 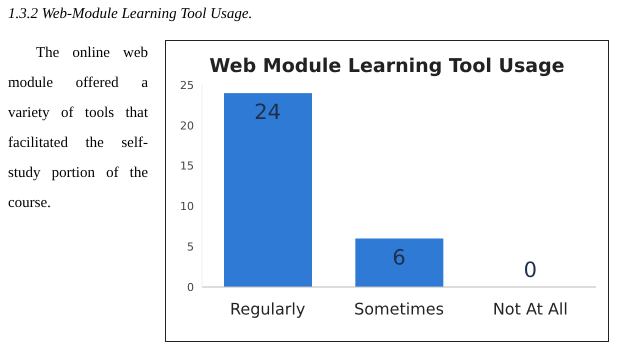 I want to click on y-tick-label: 5, so click(x=190, y=247).